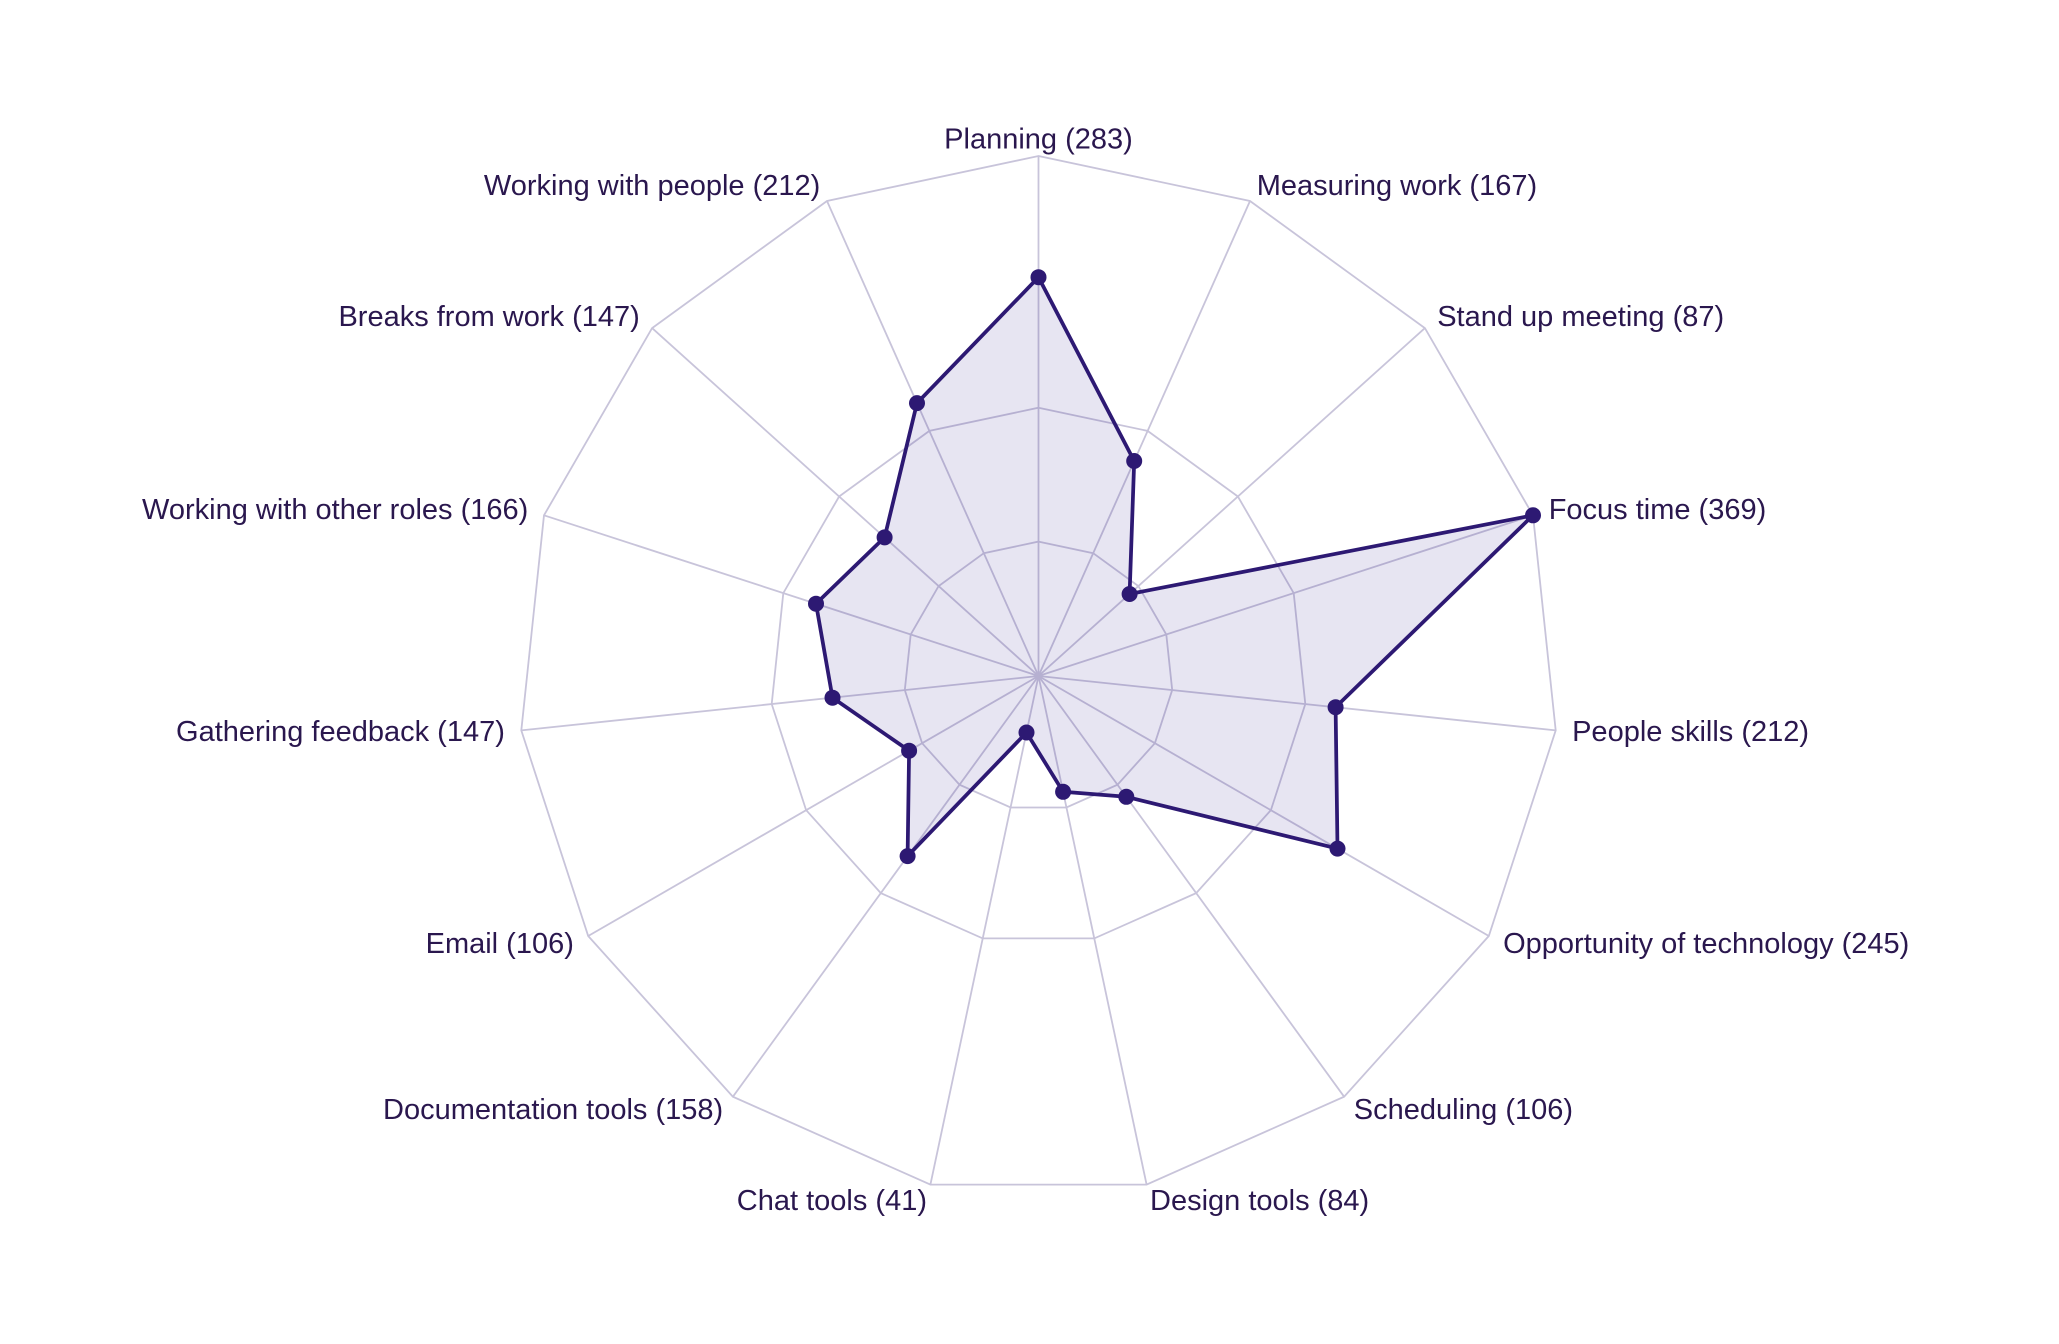  Describe the element at coordinates (488, 317) in the screenshot. I see `svg-text: Breaks from work (147)` at that location.